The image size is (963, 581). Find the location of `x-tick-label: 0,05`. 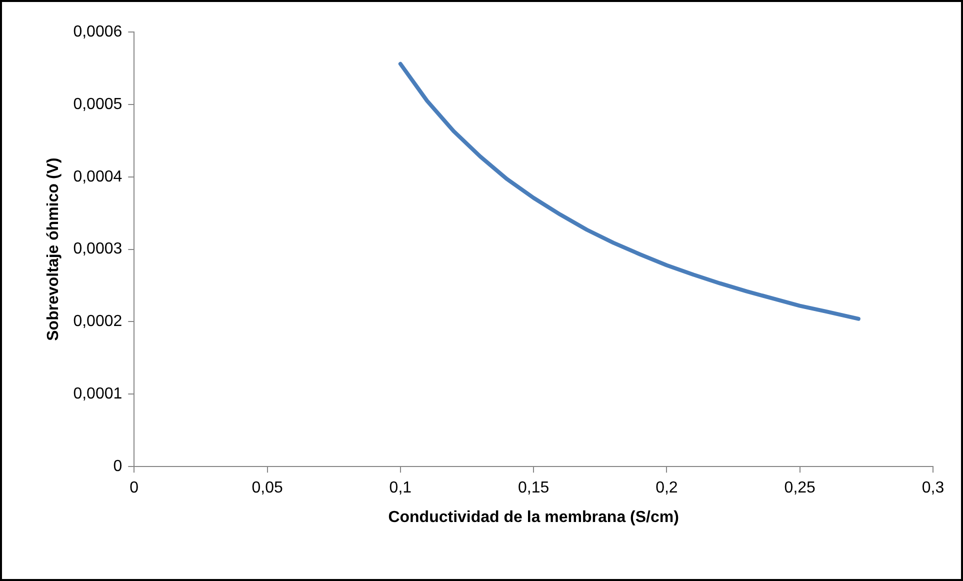

x-tick-label: 0,05 is located at coordinates (267, 488).